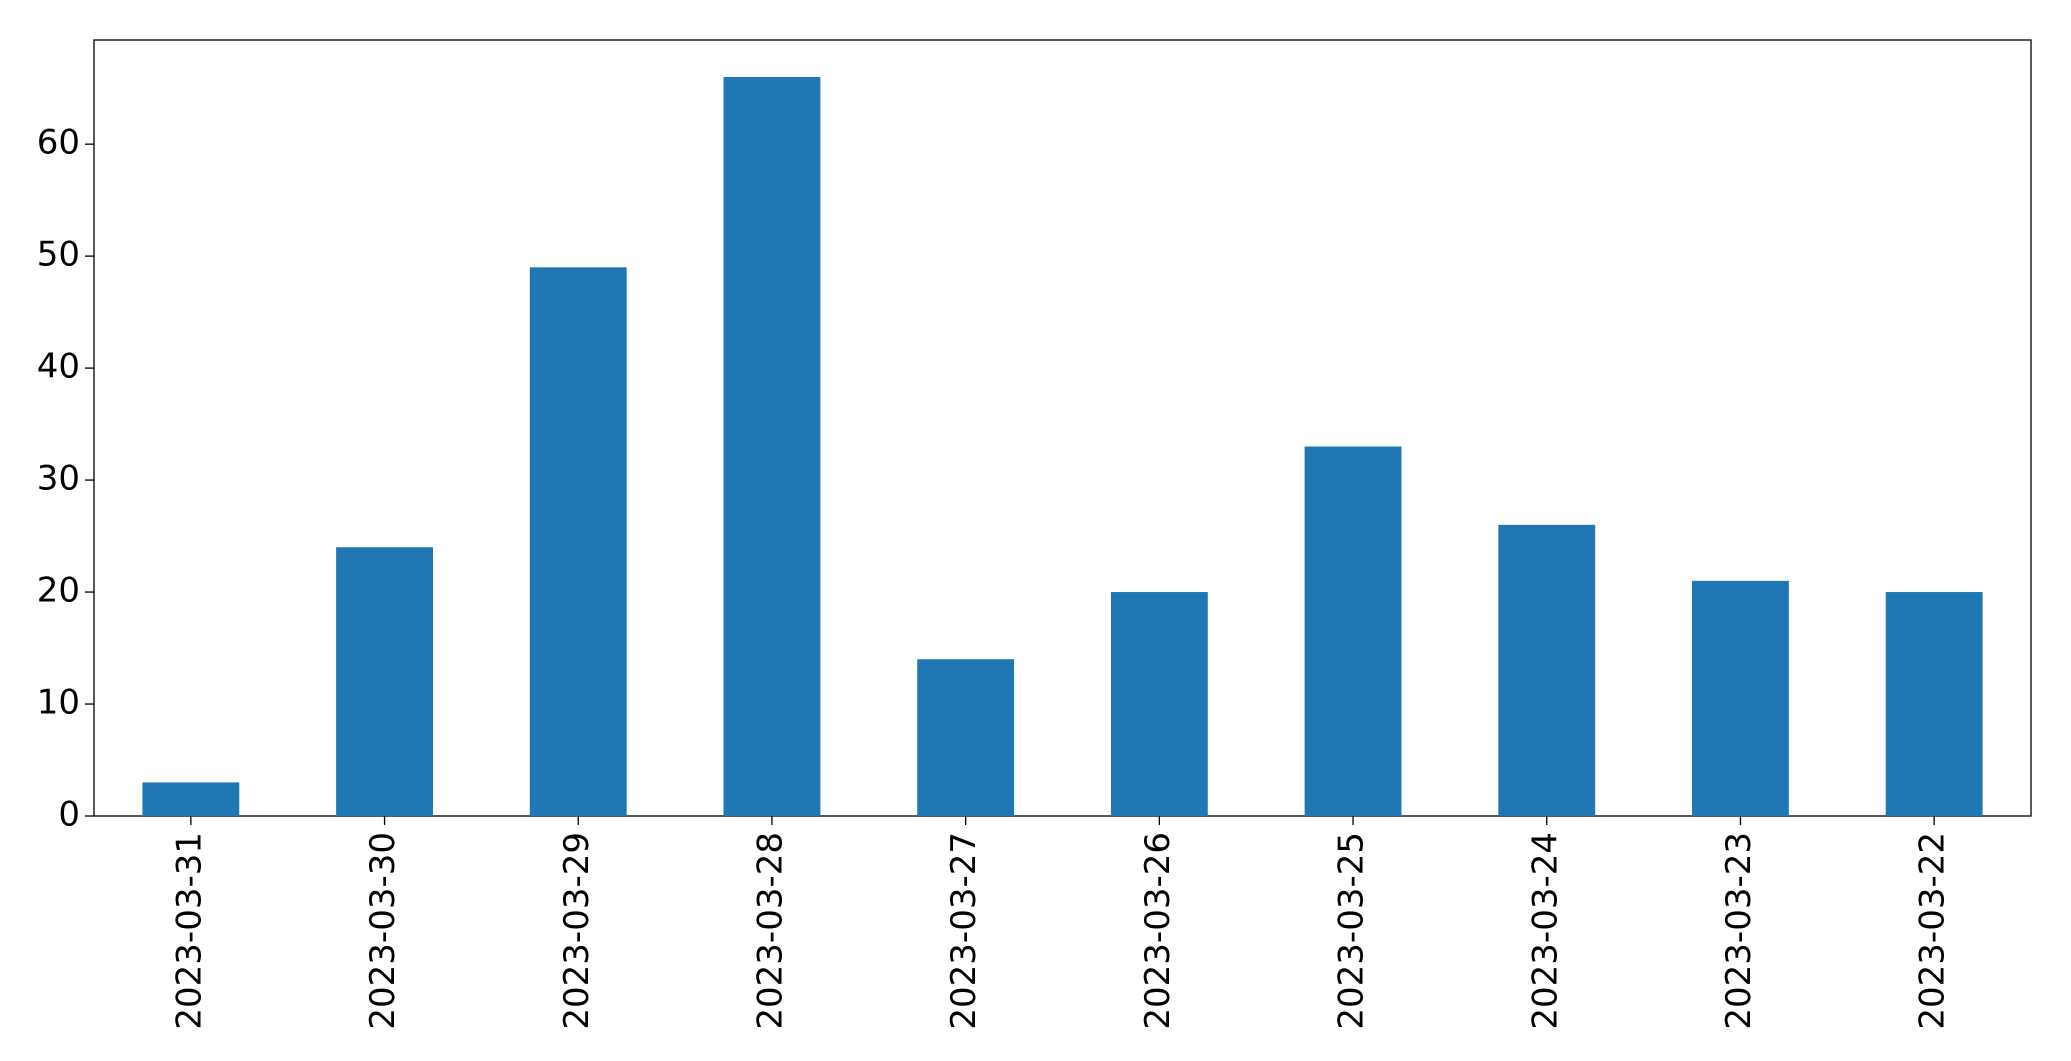  I want to click on y-tick-label: 60, so click(58, 143).